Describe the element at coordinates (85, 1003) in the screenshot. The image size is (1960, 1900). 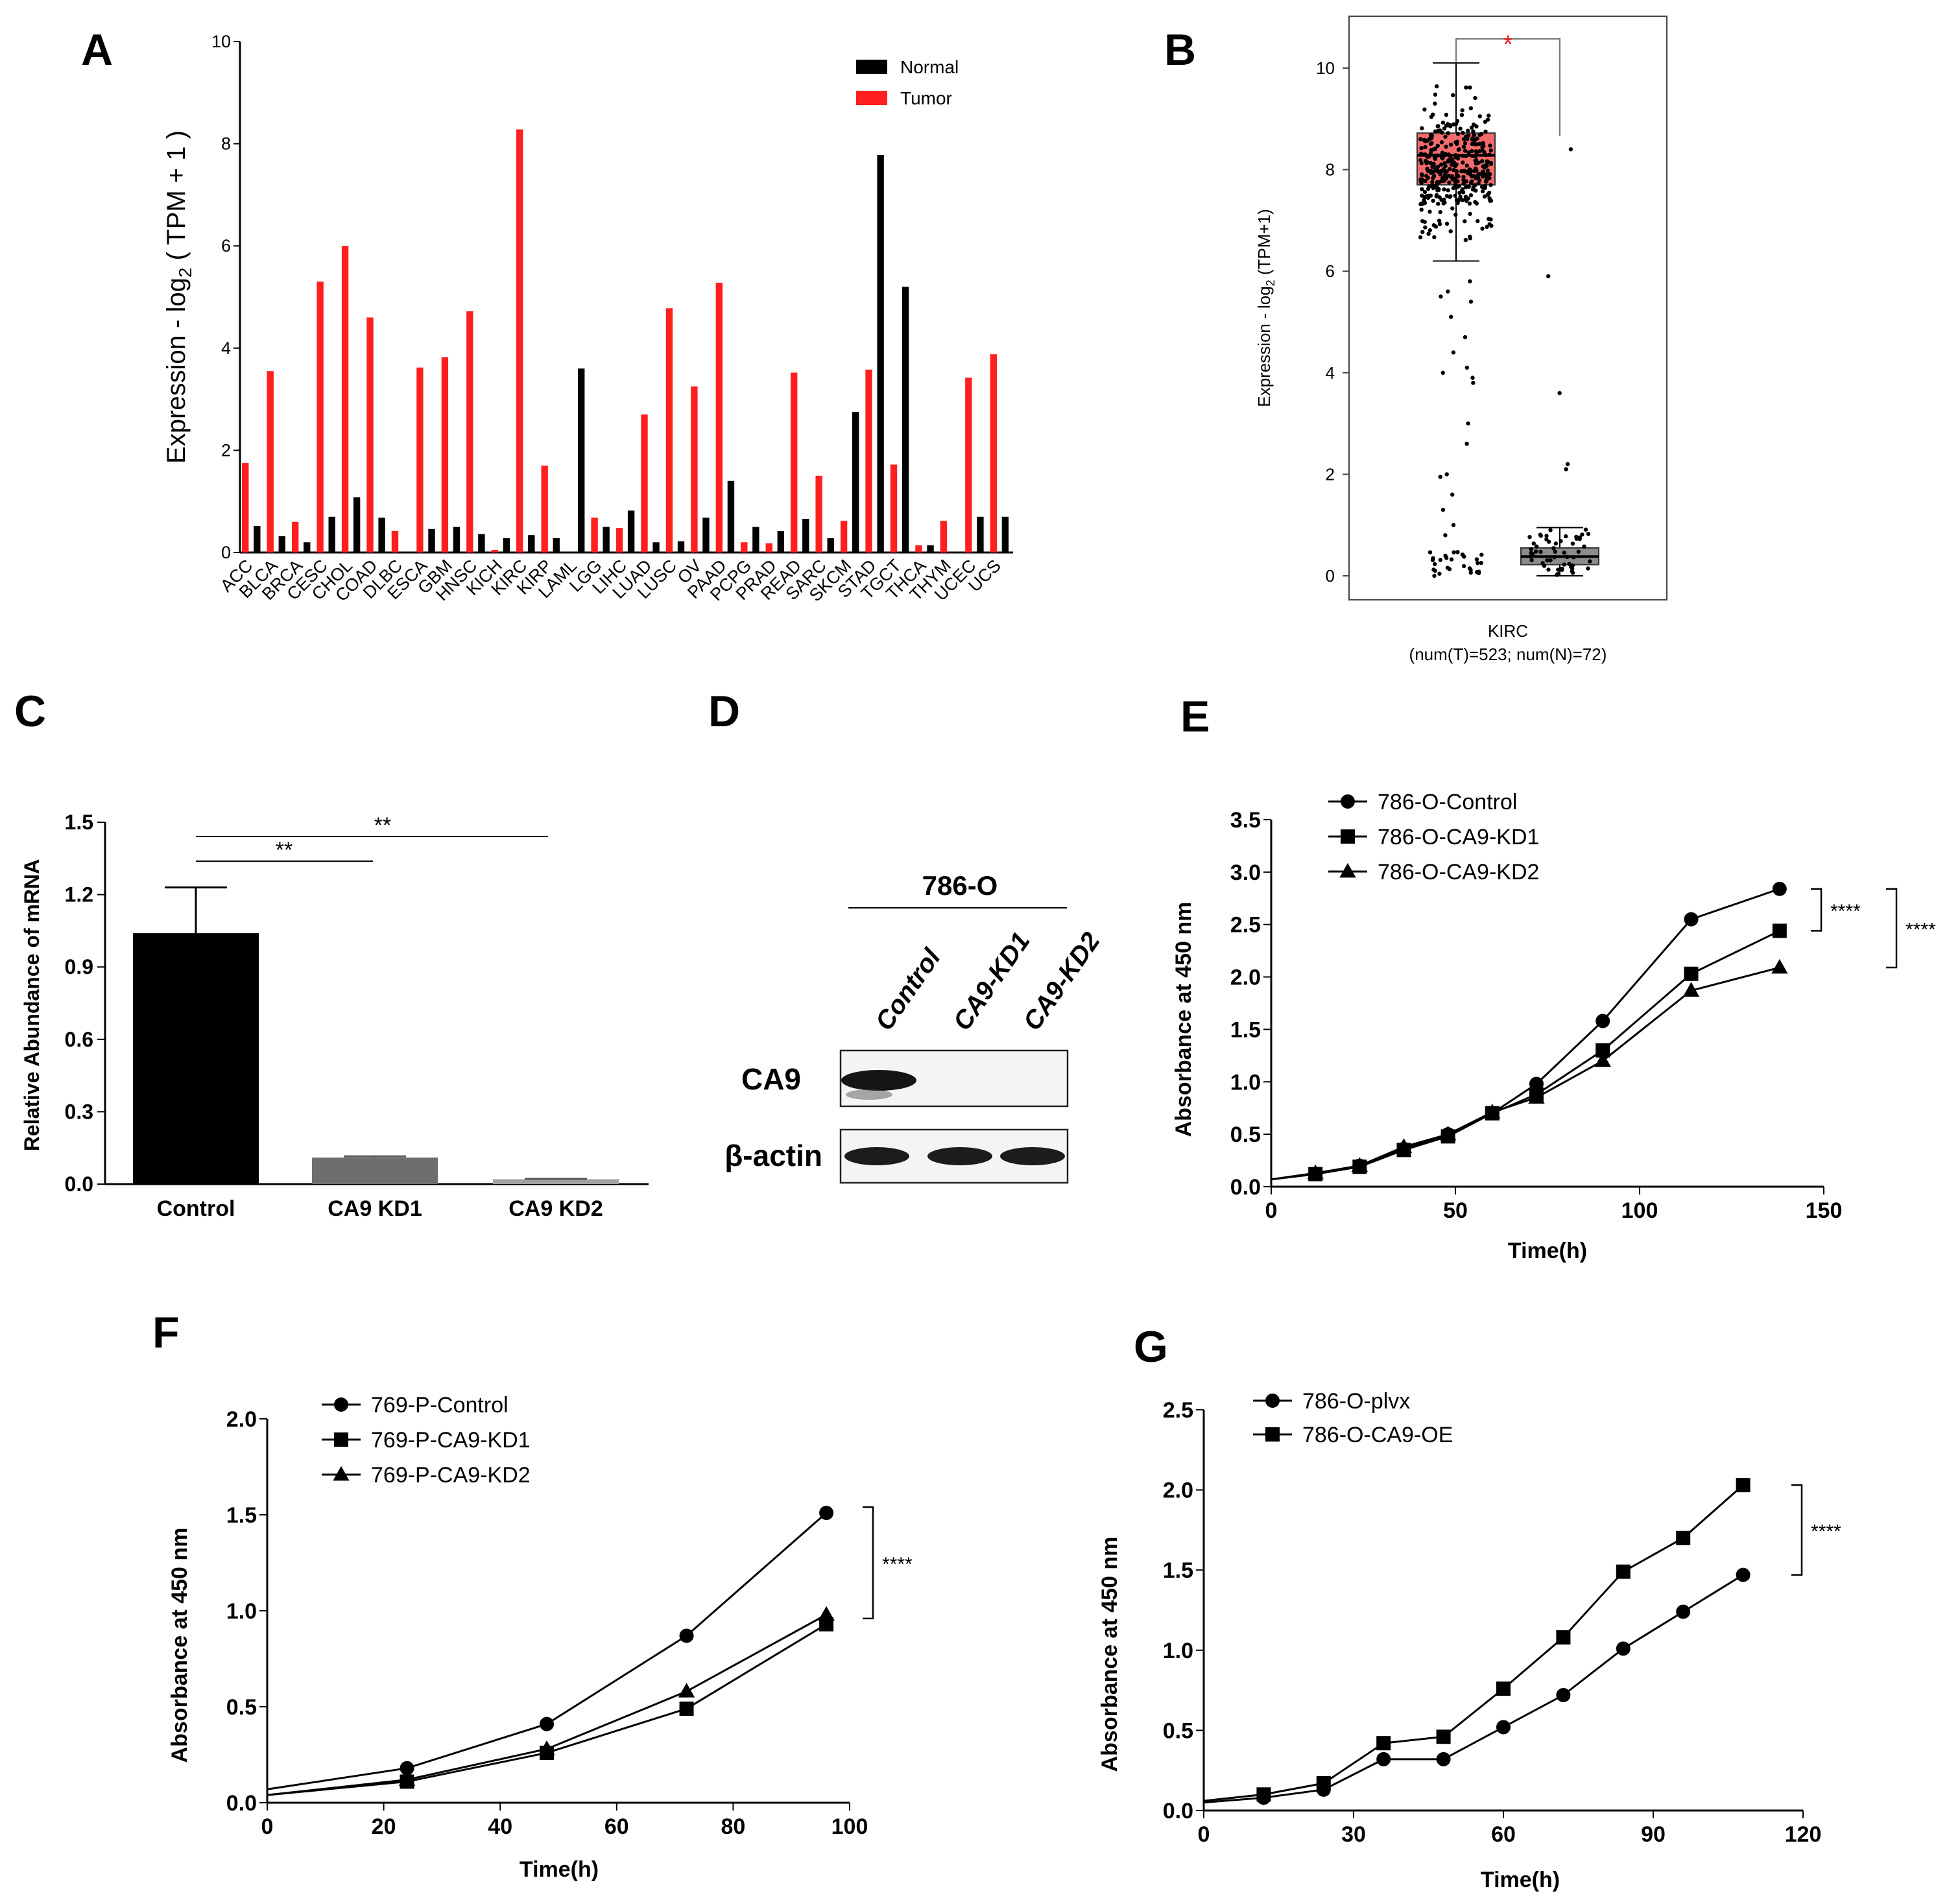
I see `panel-c-ticks: 0.0 0.3 0.6 0.9 1.2 1.5` at that location.